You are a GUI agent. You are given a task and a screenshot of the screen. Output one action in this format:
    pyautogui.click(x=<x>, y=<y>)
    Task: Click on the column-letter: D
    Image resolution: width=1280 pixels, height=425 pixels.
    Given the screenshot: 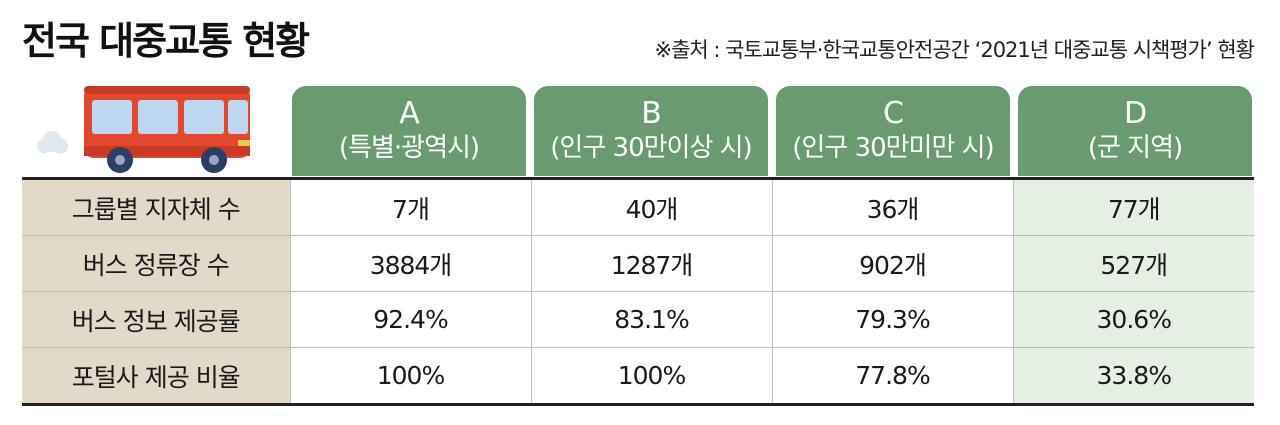 What is the action you would take?
    pyautogui.click(x=1135, y=113)
    